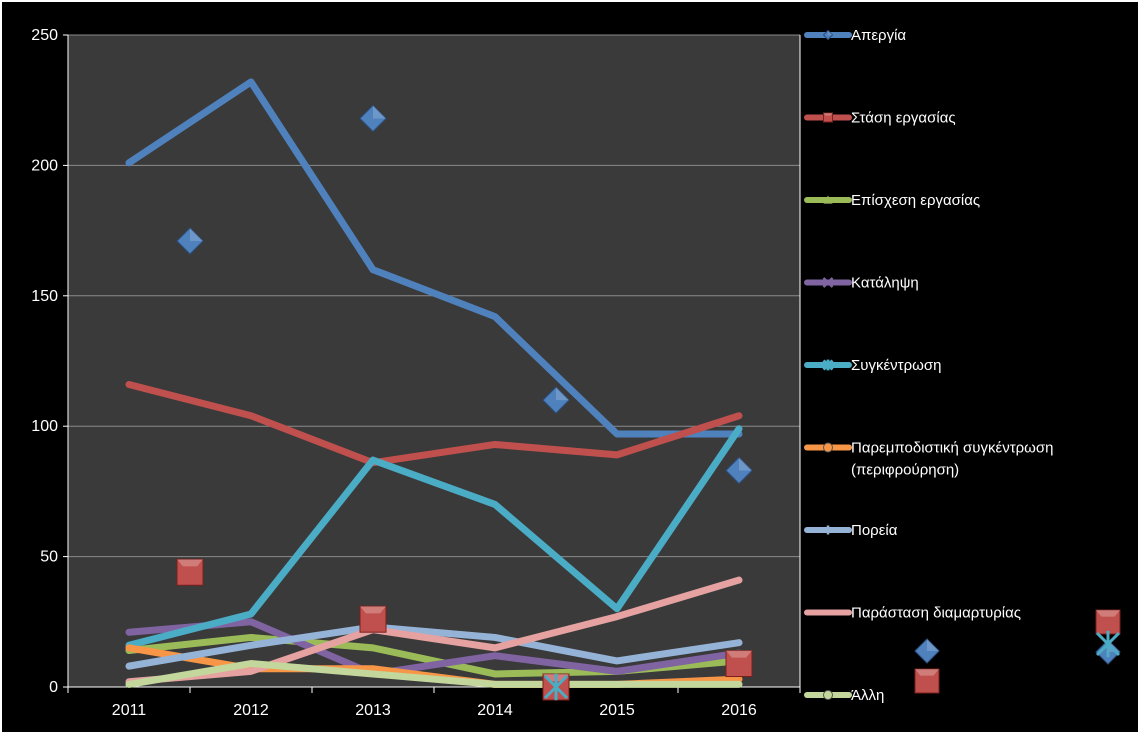 Image resolution: width=1145 pixels, height=736 pixels. Describe the element at coordinates (190, 563) in the screenshot. I see `marker-square-4-highlight` at that location.